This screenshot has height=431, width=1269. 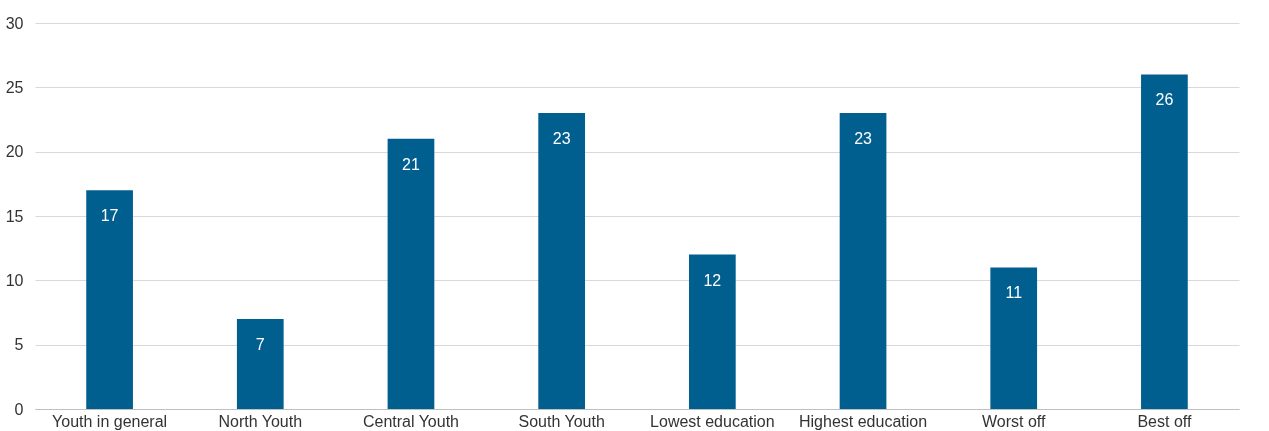 What do you see at coordinates (260, 421) in the screenshot?
I see `x-tick-label: North Youth` at bounding box center [260, 421].